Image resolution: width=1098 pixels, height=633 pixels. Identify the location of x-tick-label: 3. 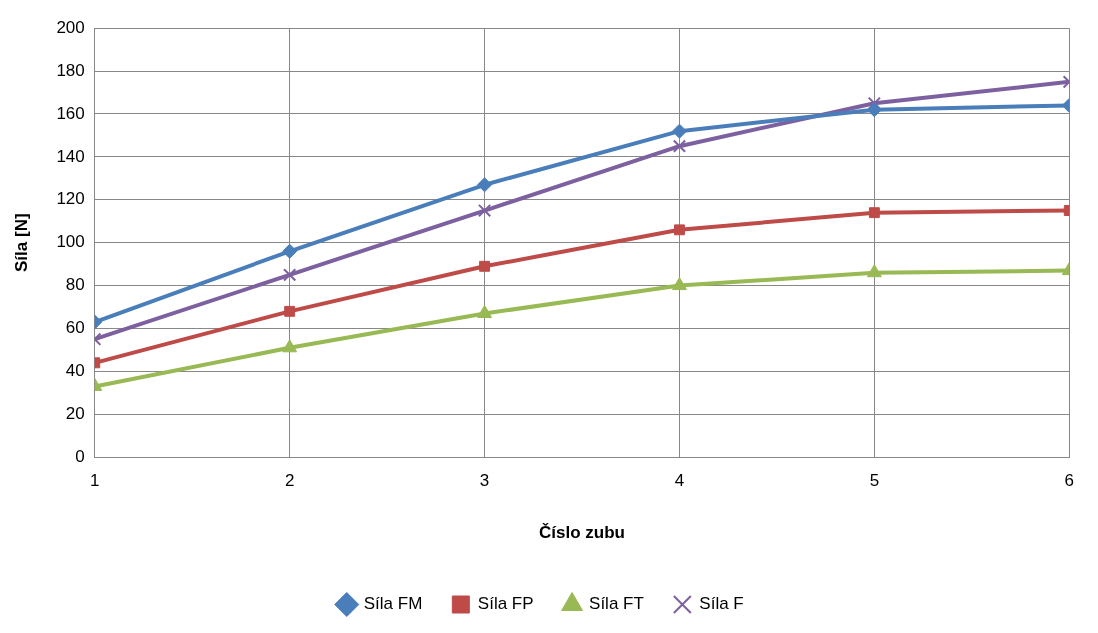
(484, 481).